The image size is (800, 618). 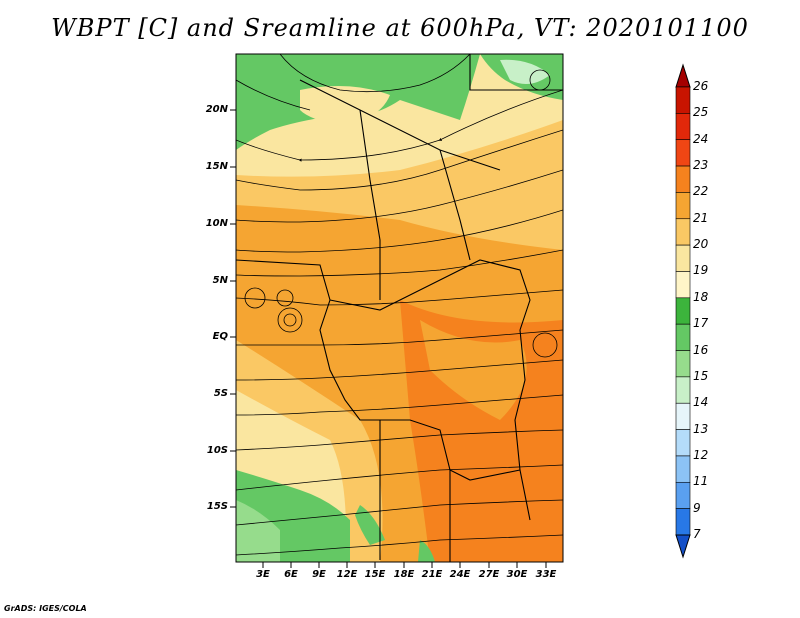 What do you see at coordinates (701, 349) in the screenshot?
I see `colorbar-label: 16` at bounding box center [701, 349].